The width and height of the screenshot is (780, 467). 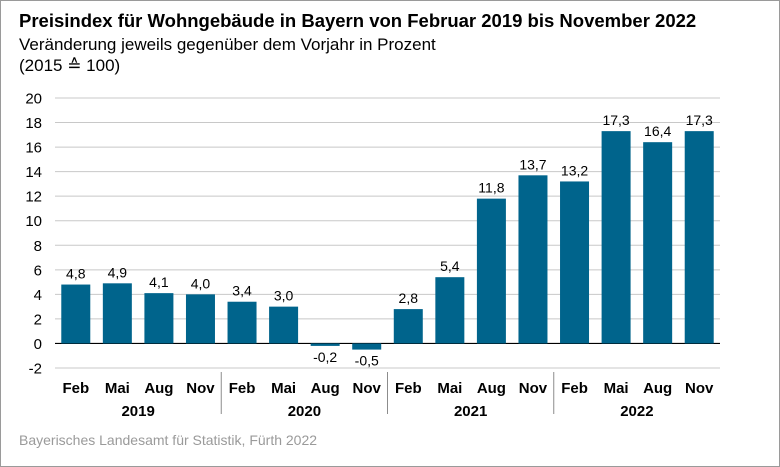 I want to click on chart-base-note: (2015 ≙ 100), so click(x=70, y=65).